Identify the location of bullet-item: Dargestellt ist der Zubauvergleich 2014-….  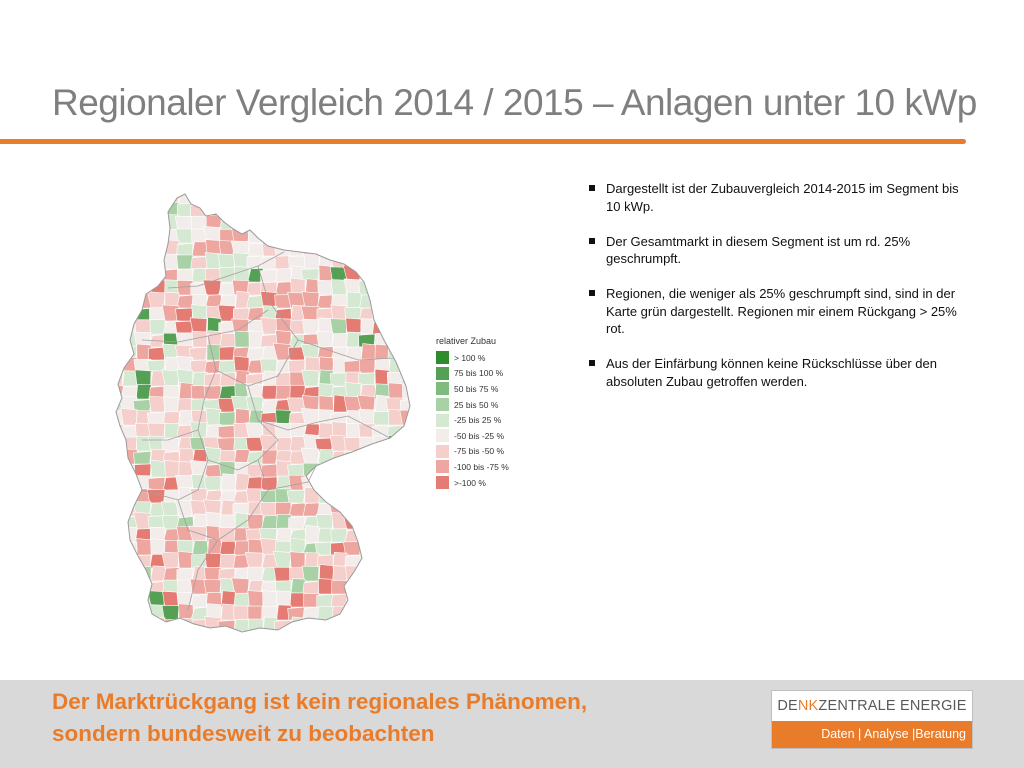
(778, 197).